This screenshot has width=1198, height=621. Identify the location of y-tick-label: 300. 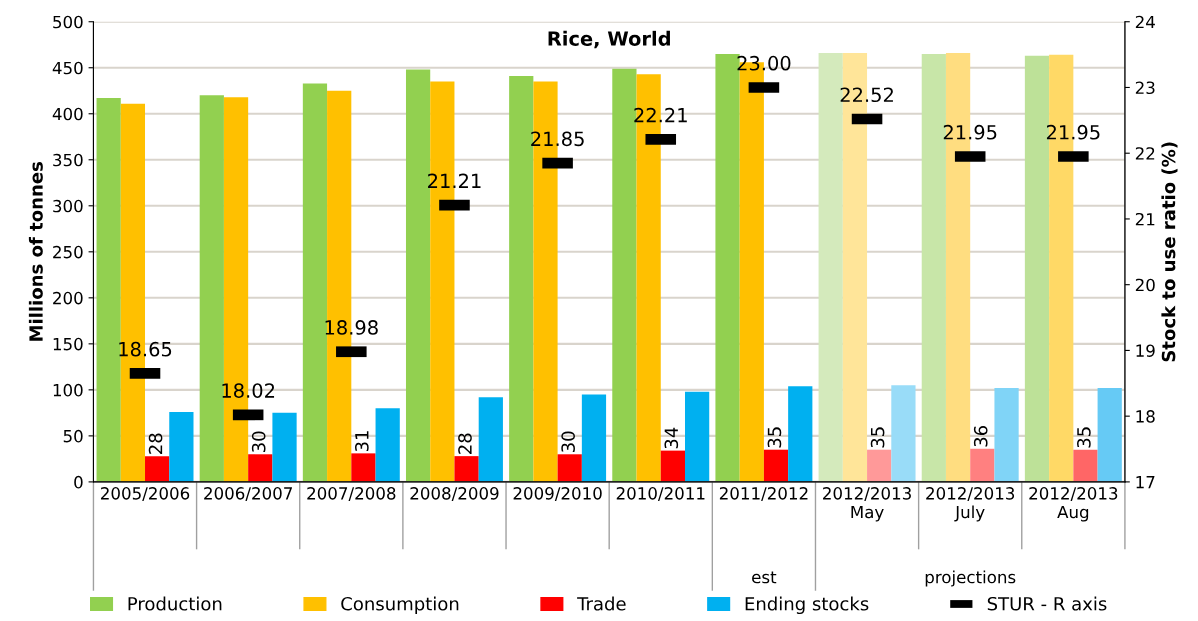
(68, 206).